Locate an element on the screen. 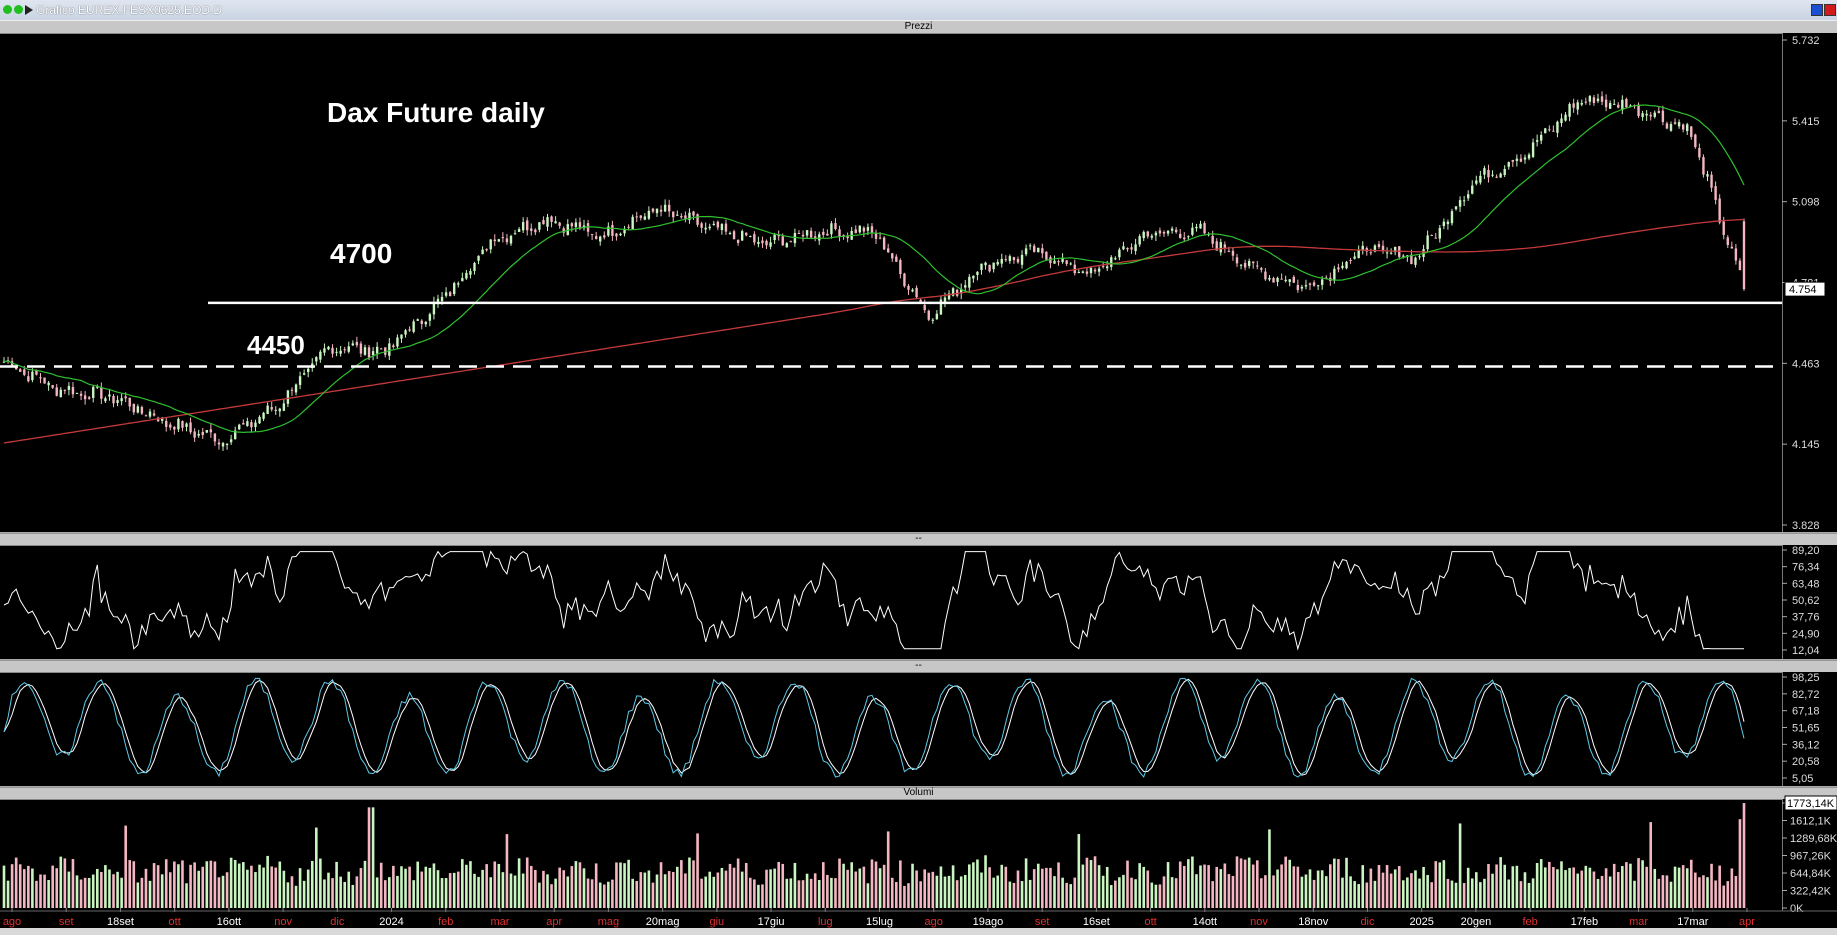 This screenshot has width=1837, height=935. osc1-tick-label: 76,34 is located at coordinates (1806, 568).